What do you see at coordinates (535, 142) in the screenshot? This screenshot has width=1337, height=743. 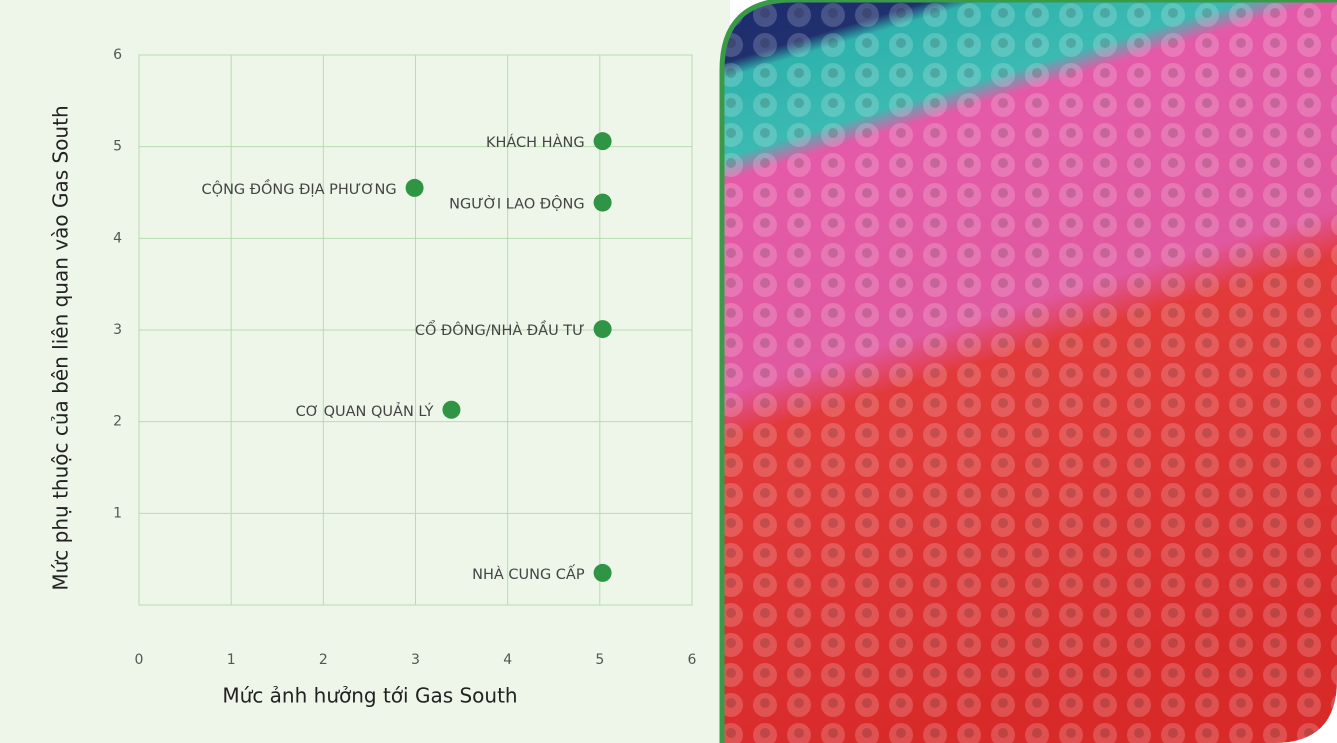 I see `point-label: KHÁCH HÀNG` at bounding box center [535, 142].